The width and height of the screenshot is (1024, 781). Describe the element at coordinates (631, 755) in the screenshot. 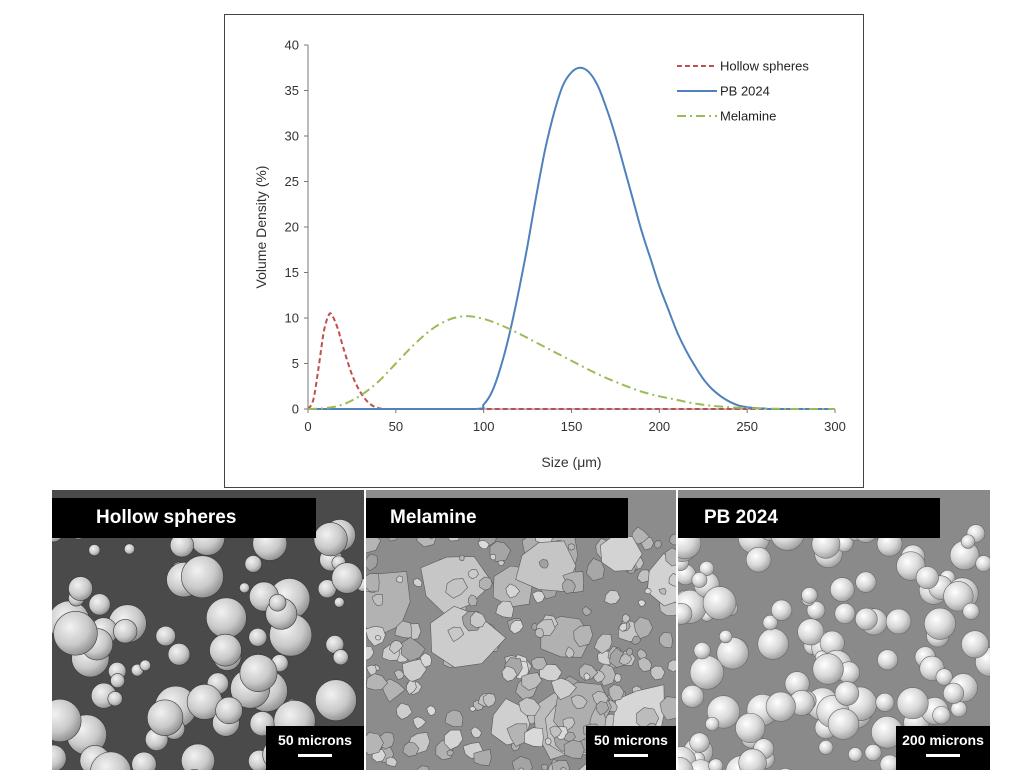

I see `scale-bar-line` at that location.